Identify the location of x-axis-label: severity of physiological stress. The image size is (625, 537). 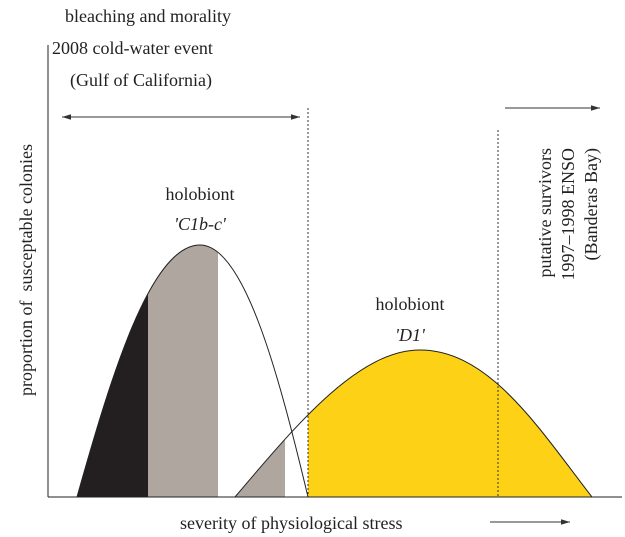
(291, 523).